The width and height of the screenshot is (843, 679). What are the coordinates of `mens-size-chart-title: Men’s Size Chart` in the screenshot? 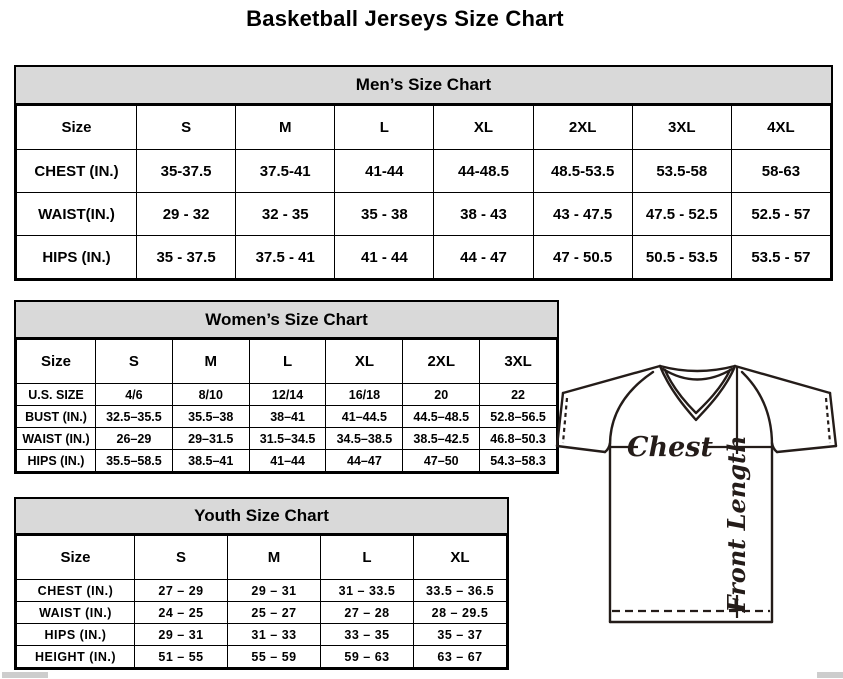 It's located at (423, 86).